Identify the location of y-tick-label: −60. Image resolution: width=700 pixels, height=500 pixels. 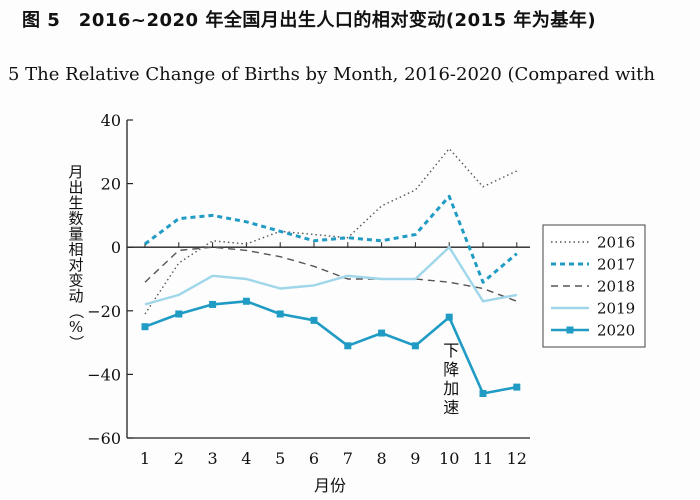
(104, 438).